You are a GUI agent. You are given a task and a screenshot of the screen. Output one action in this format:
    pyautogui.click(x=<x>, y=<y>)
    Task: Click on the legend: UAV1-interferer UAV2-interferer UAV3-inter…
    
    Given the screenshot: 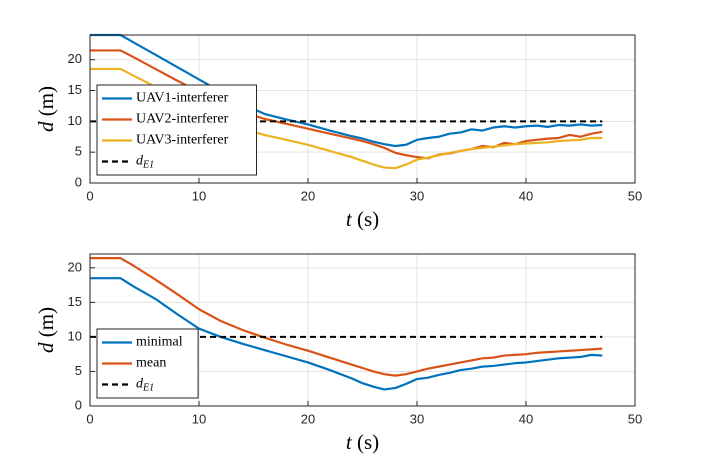 What is the action you would take?
    pyautogui.click(x=176, y=130)
    